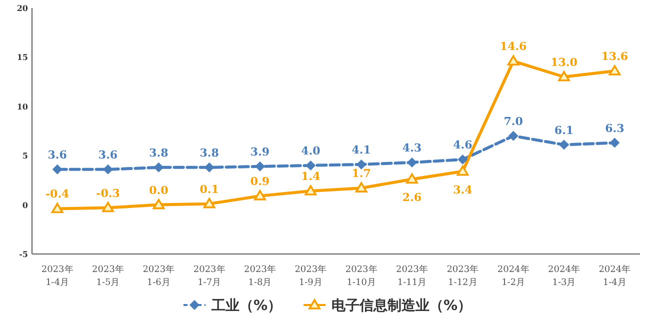 The width and height of the screenshot is (655, 325). I want to click on legend-label: 工业（%）, so click(246, 306).